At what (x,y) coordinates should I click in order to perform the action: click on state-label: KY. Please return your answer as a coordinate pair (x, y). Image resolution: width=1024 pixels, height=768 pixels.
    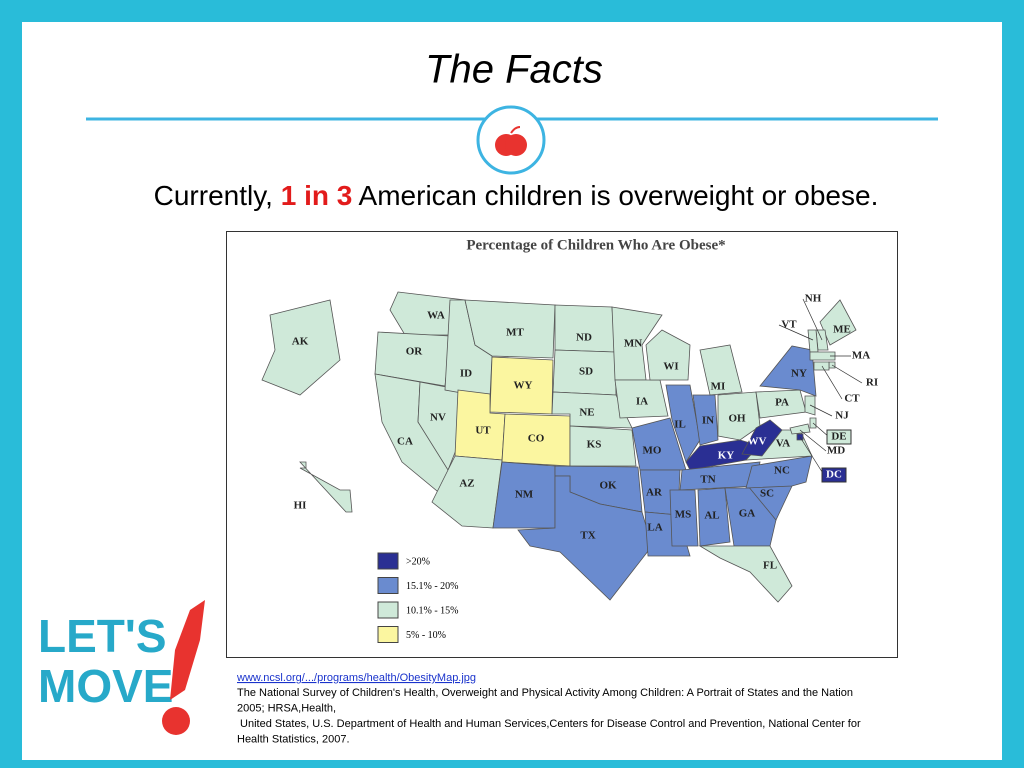
    Looking at the image, I should click on (726, 456).